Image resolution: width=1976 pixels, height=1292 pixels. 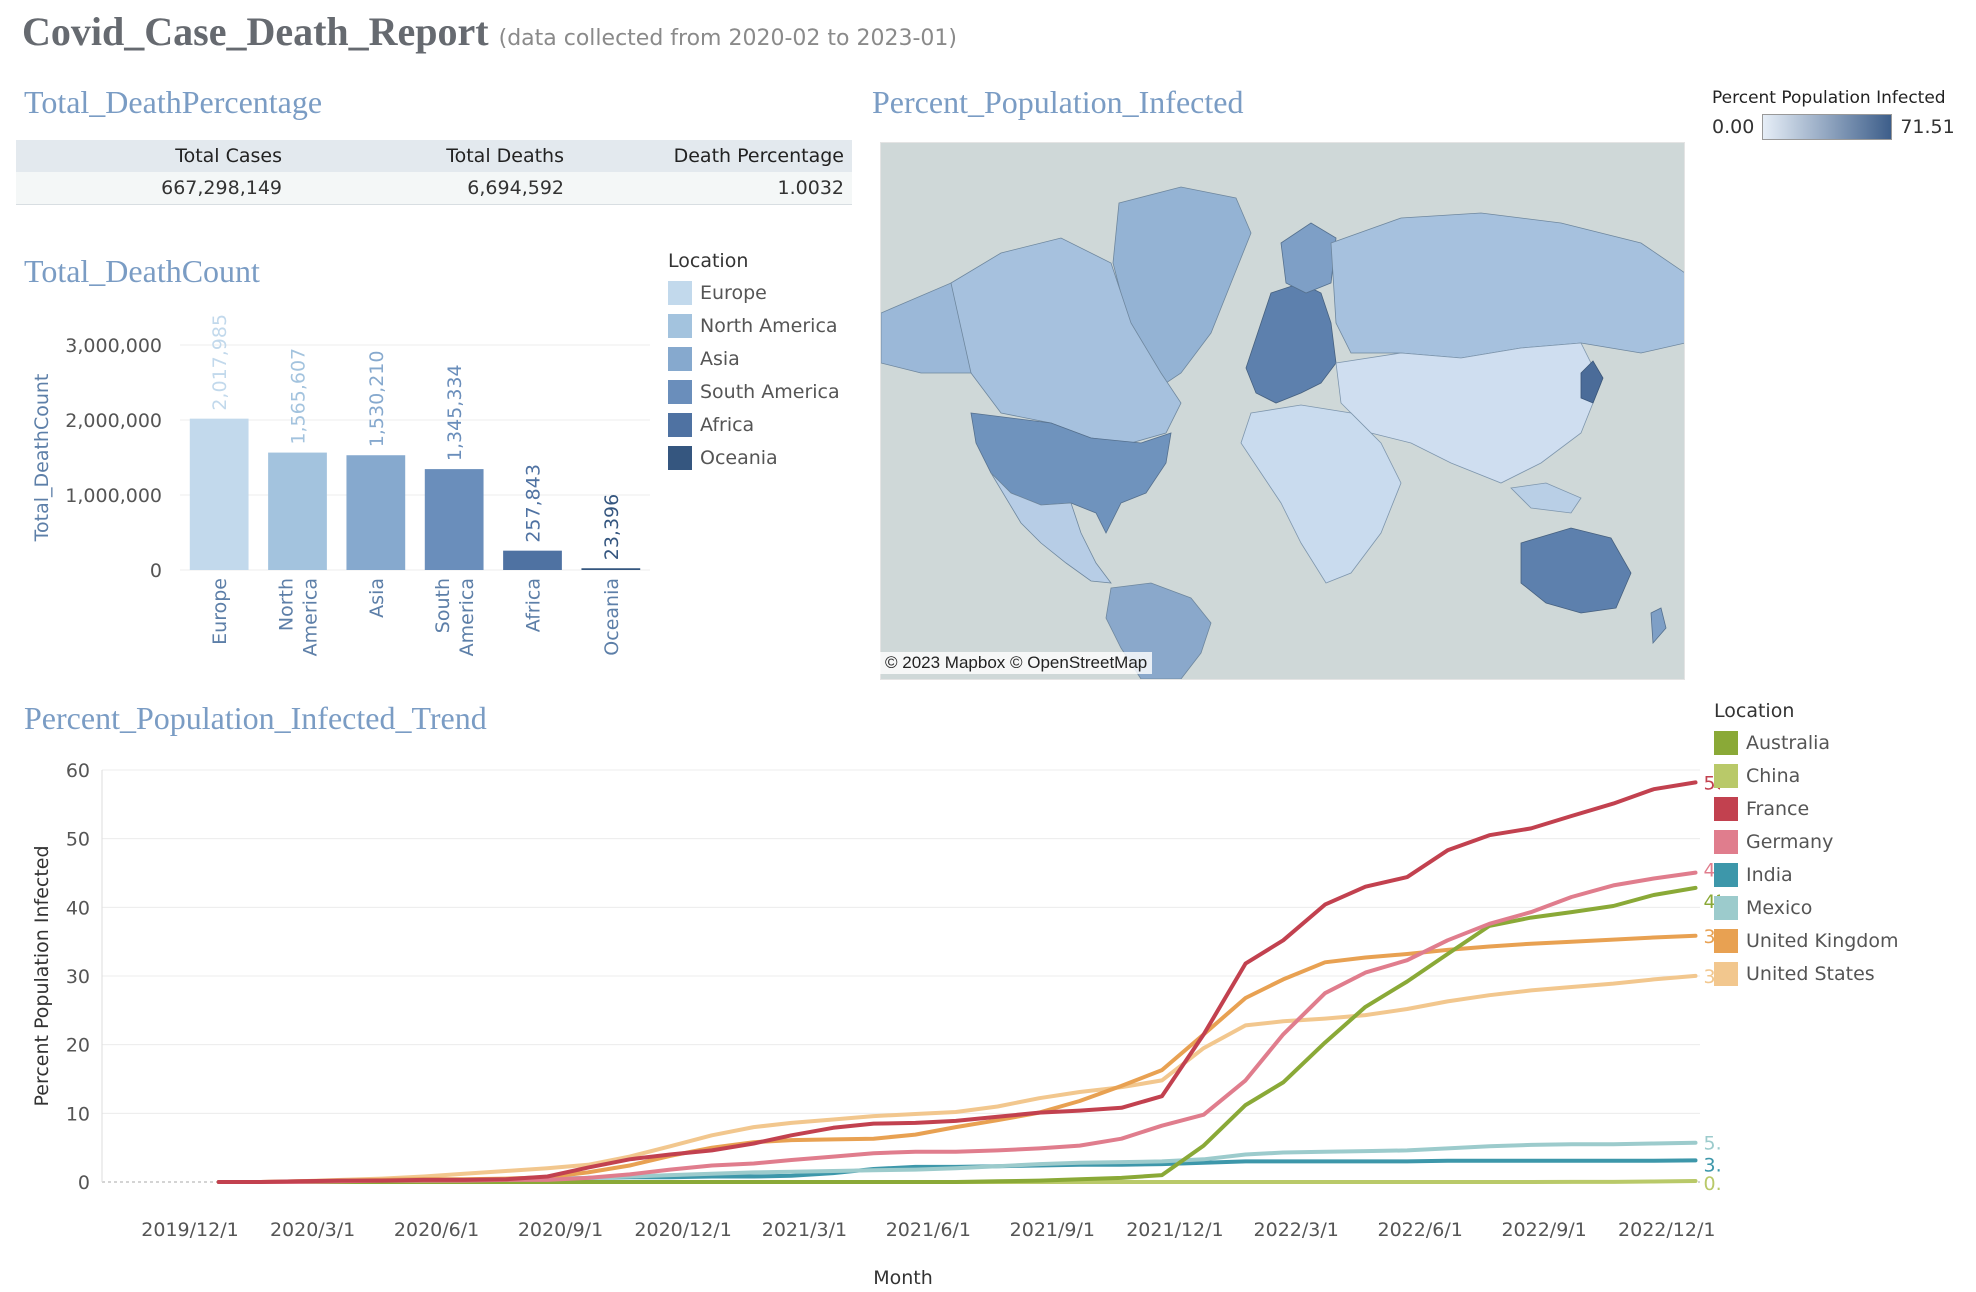 What do you see at coordinates (1806, 775) in the screenshot?
I see `line-legend-item-china: China` at bounding box center [1806, 775].